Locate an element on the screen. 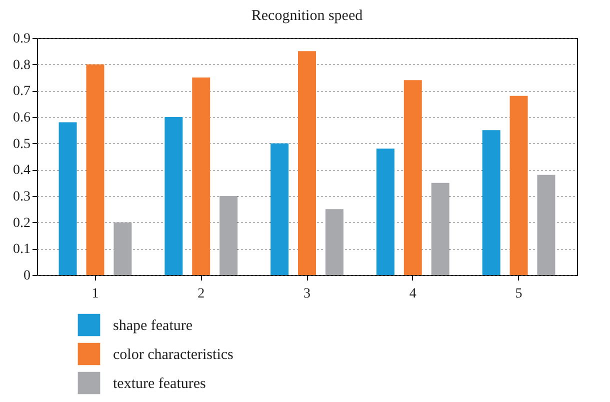  legend-label: color characteristics is located at coordinates (173, 355).